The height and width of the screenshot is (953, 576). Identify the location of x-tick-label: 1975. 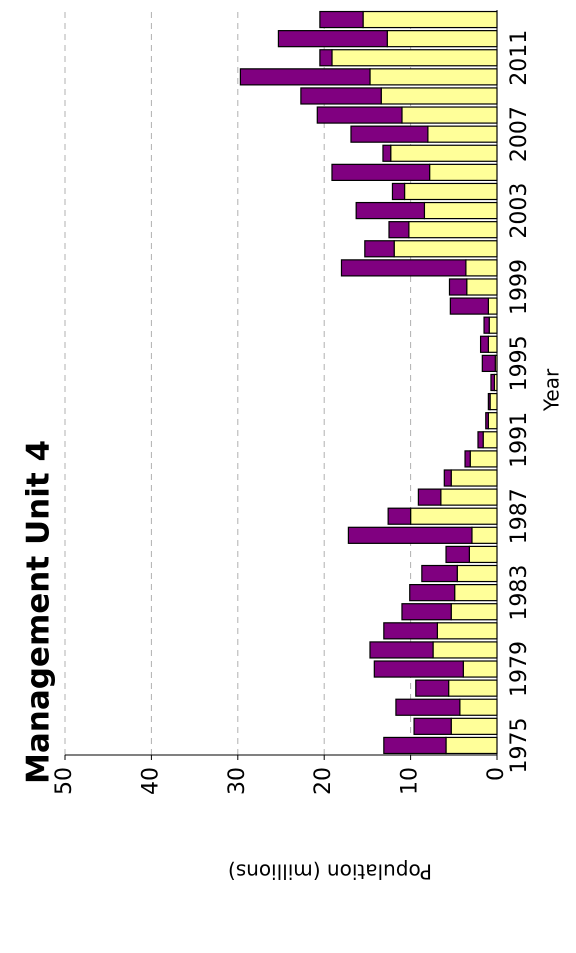
(519, 745).